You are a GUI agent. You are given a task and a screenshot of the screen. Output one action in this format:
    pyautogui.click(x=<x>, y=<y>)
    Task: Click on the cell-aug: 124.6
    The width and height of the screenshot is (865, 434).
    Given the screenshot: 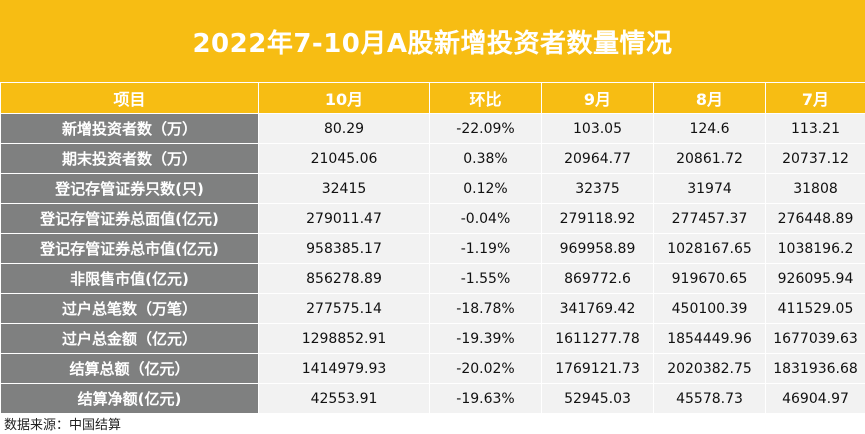 What is the action you would take?
    pyautogui.click(x=709, y=128)
    